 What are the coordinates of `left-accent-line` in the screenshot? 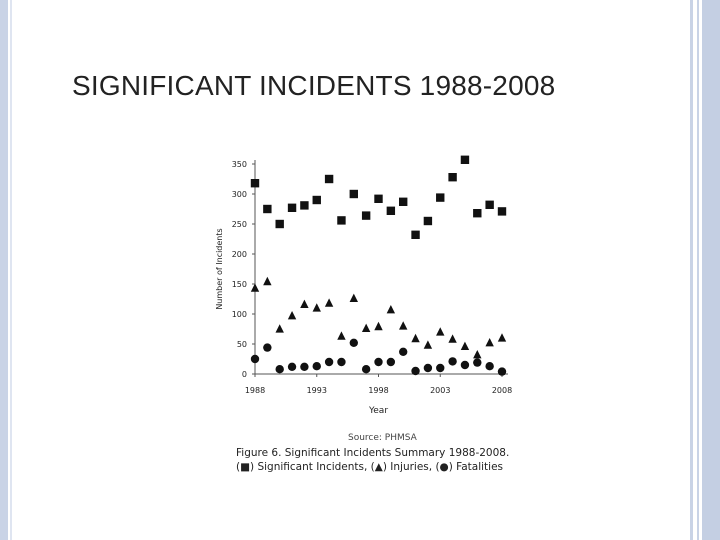 It's located at (11, 270).